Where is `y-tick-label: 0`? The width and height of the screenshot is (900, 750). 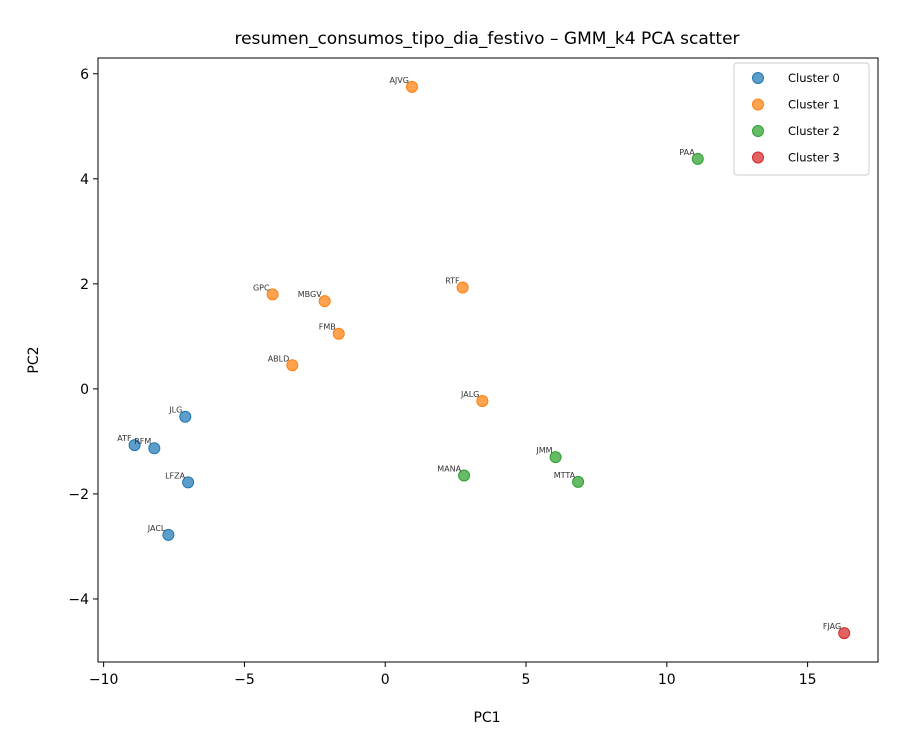 y-tick-label: 0 is located at coordinates (84, 390).